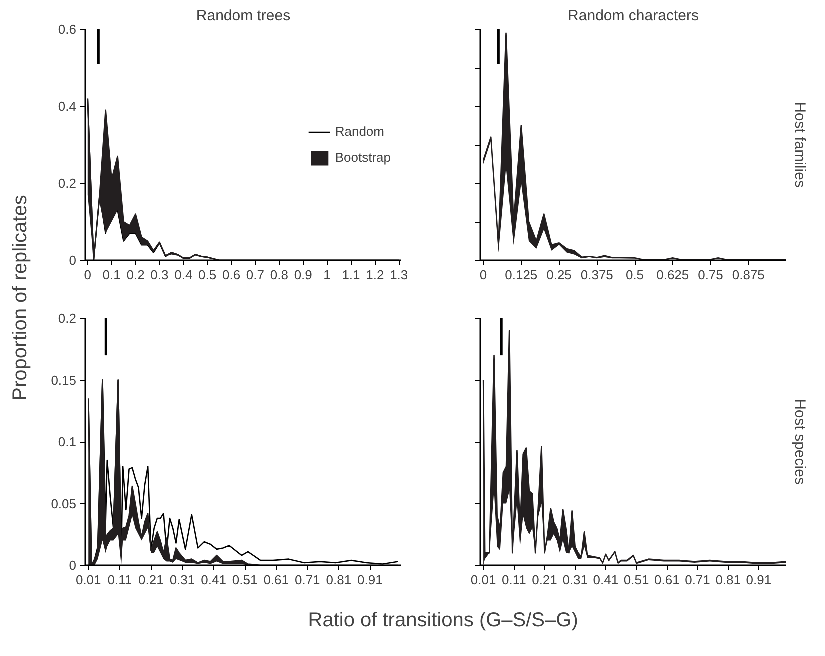 This screenshot has height=656, width=825. Describe the element at coordinates (243, 16) in the screenshot. I see `chart-title: Random trees` at that location.